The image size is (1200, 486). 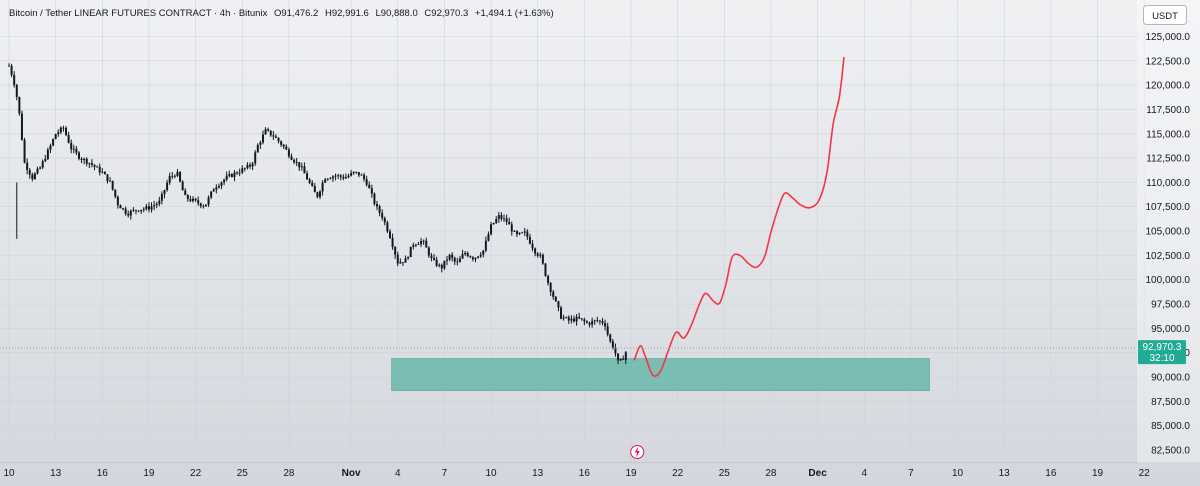 I want to click on time-tick-label: 7, so click(x=911, y=473).